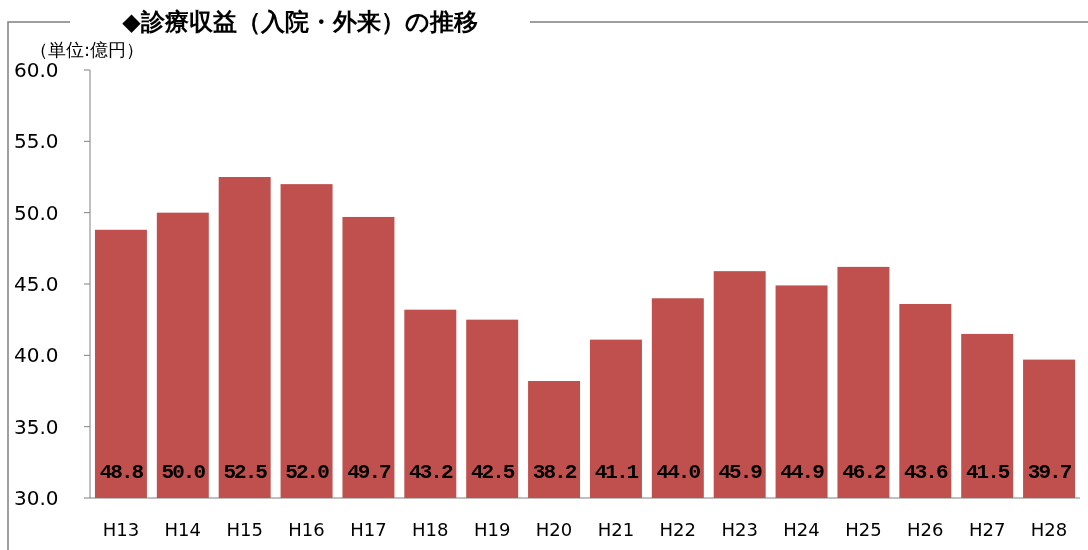  I want to click on data-label: 42.5, so click(492, 472).